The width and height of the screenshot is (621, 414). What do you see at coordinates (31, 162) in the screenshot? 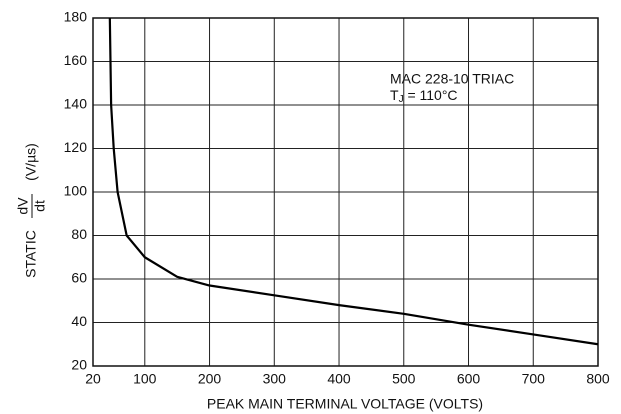
I see `y-label-unit: (V/µs)` at bounding box center [31, 162].